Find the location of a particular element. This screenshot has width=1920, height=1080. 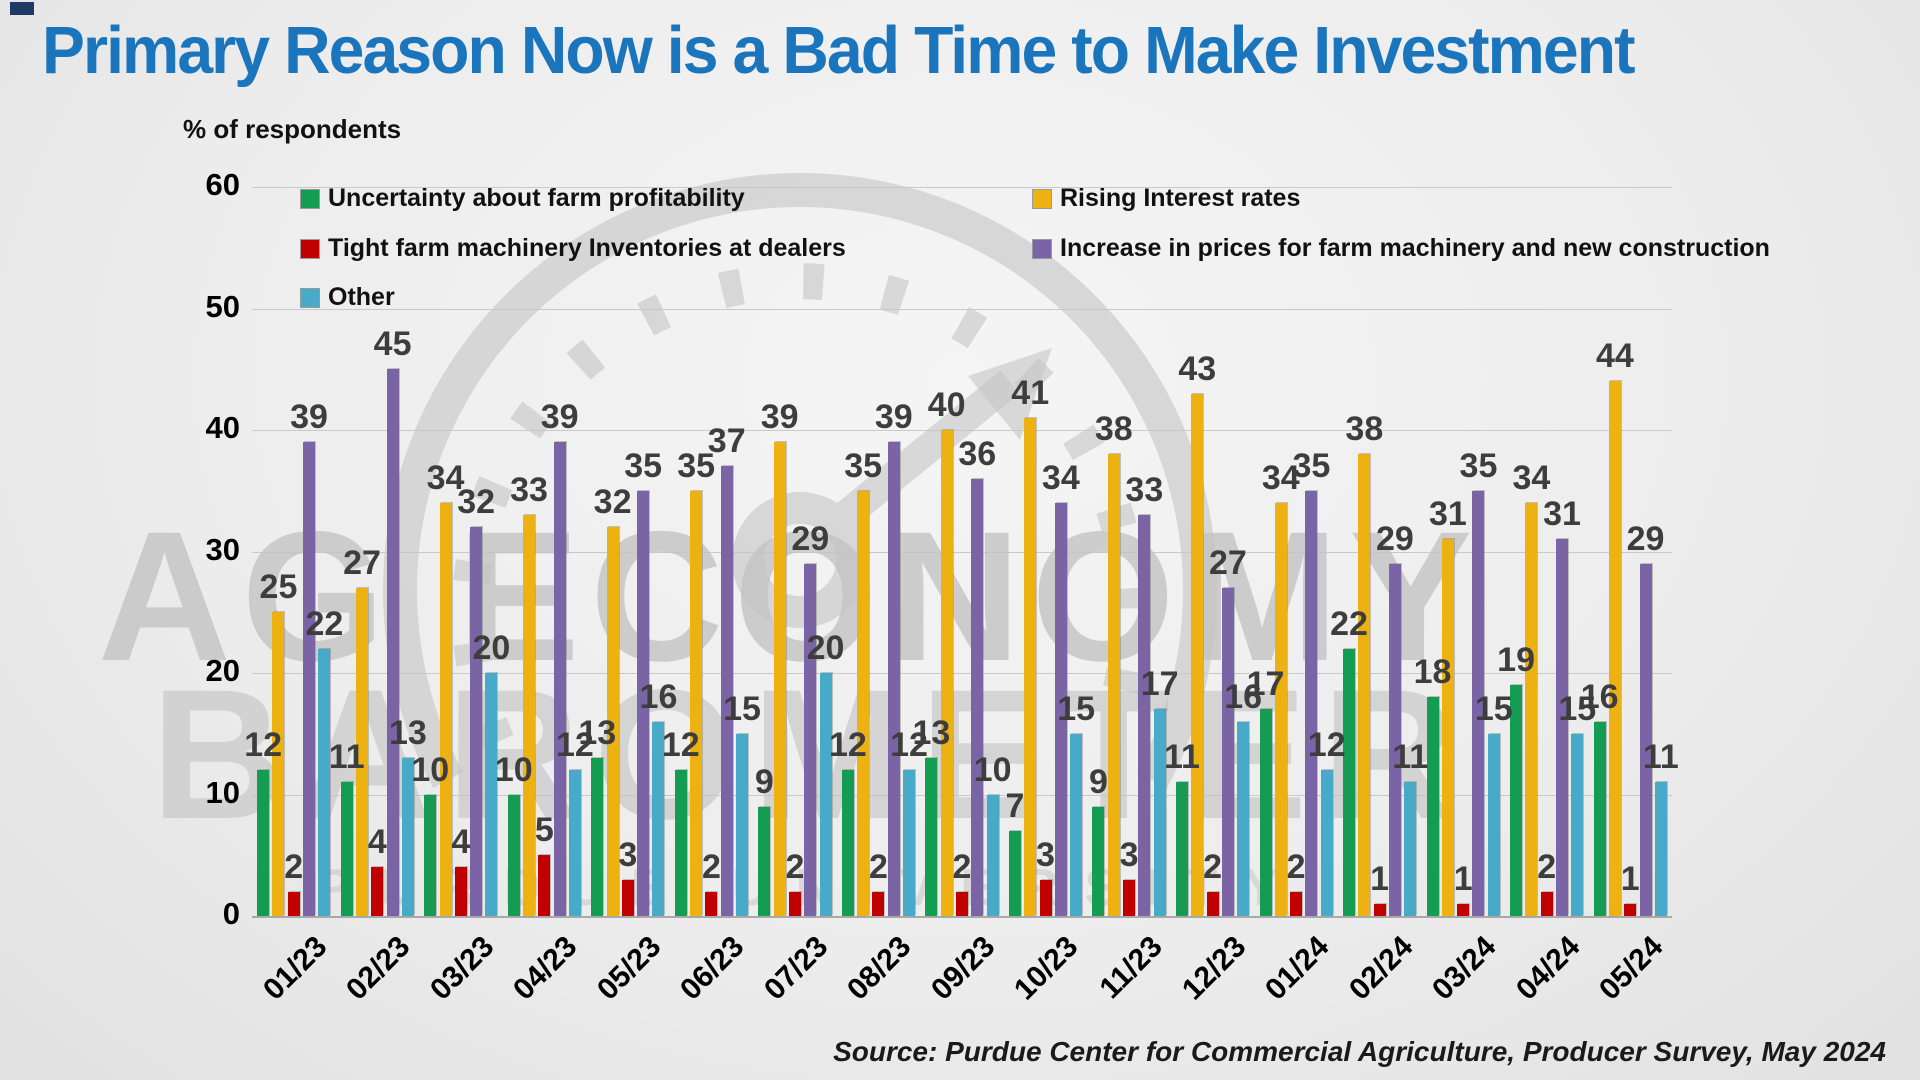

legend-label: Other is located at coordinates (361, 297).